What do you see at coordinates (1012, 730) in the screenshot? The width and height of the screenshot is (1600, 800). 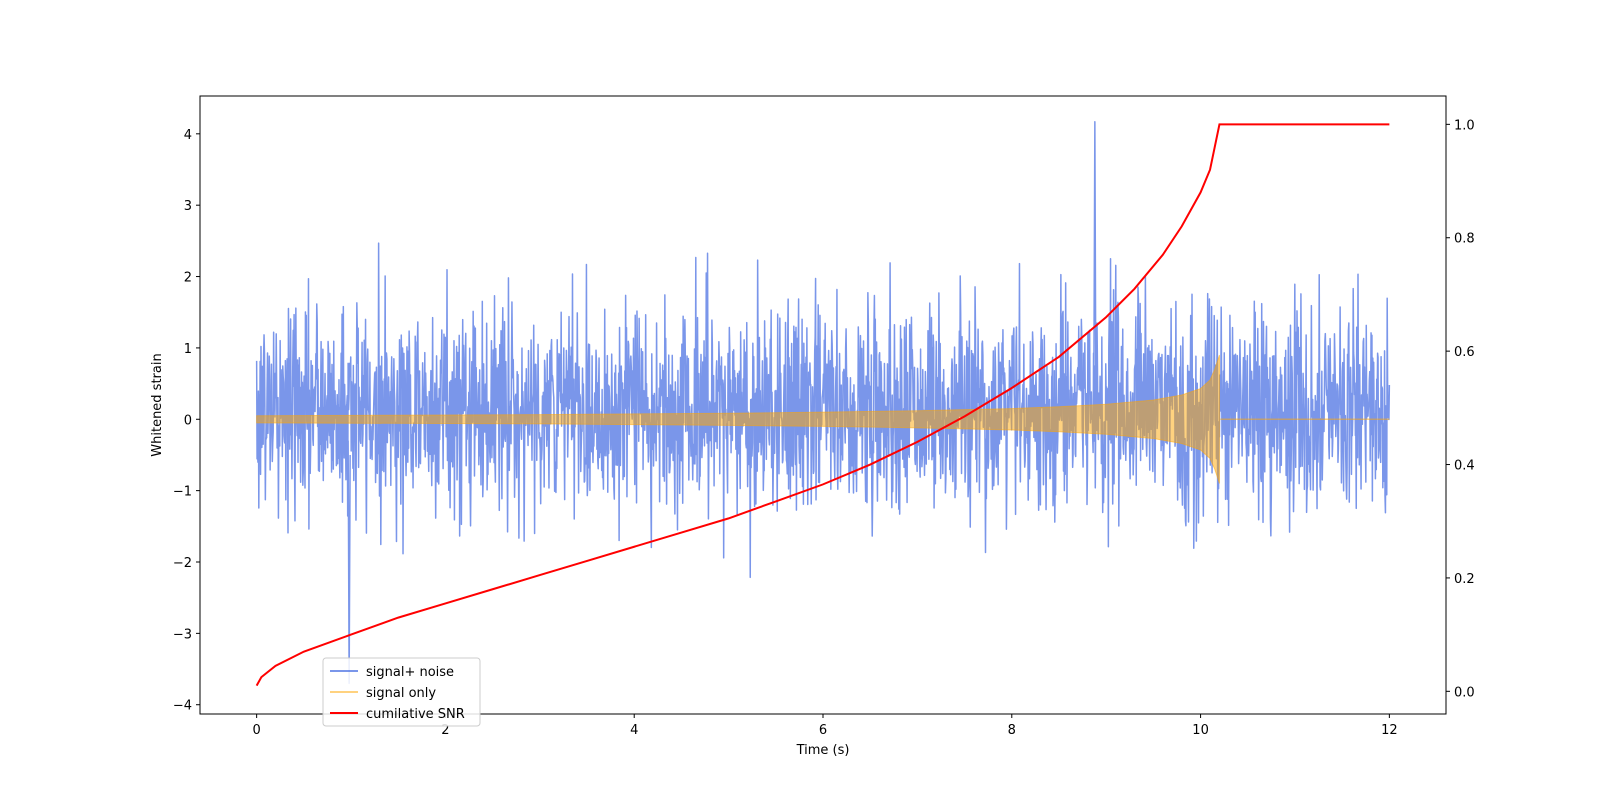 I see `x-tick-label: 8` at bounding box center [1012, 730].